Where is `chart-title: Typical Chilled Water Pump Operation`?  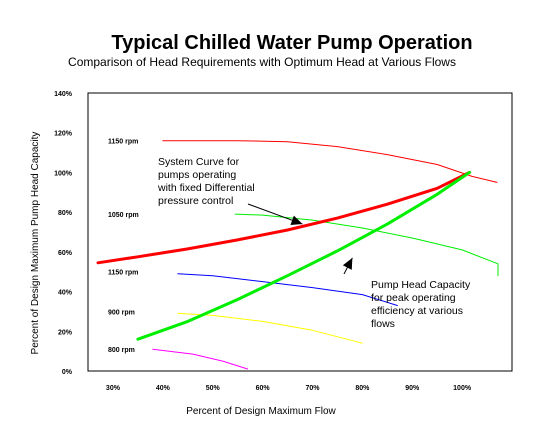
chart-title: Typical Chilled Water Pump Operation is located at coordinates (291, 43).